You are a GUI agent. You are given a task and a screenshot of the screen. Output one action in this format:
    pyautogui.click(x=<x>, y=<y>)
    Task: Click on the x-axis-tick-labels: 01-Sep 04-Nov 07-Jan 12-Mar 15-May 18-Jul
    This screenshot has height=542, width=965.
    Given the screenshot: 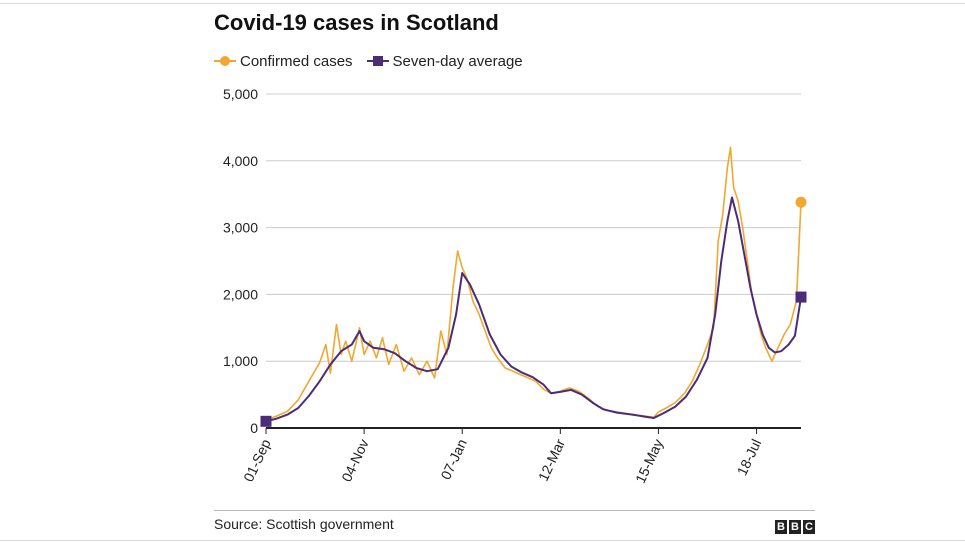 What is the action you would take?
    pyautogui.click(x=502, y=457)
    